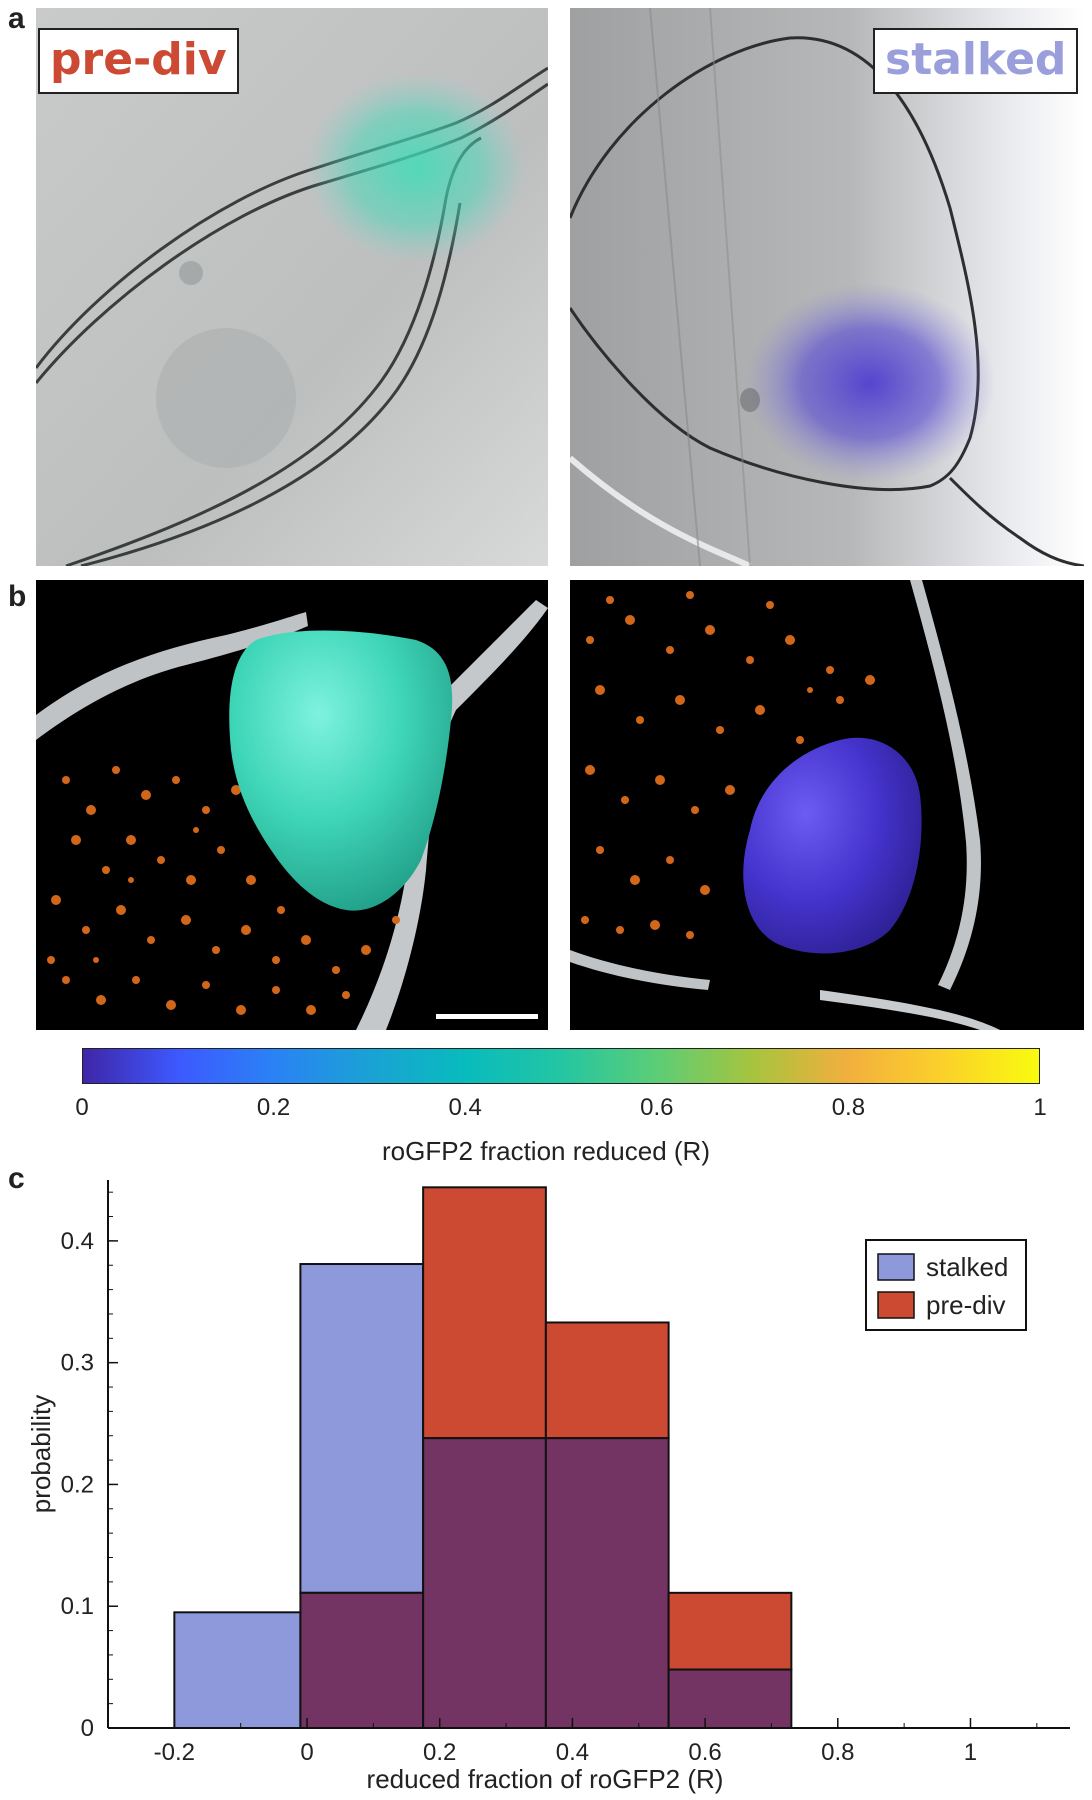 The image size is (1092, 1800). Describe the element at coordinates (16, 18) in the screenshot. I see `panel-label-a: a` at that location.